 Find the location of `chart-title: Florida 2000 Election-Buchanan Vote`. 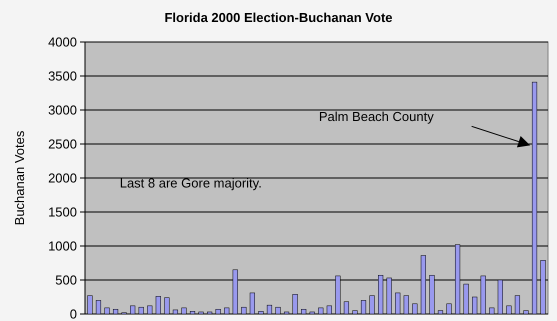

chart-title: Florida 2000 Election-Buchanan Vote is located at coordinates (278, 17).